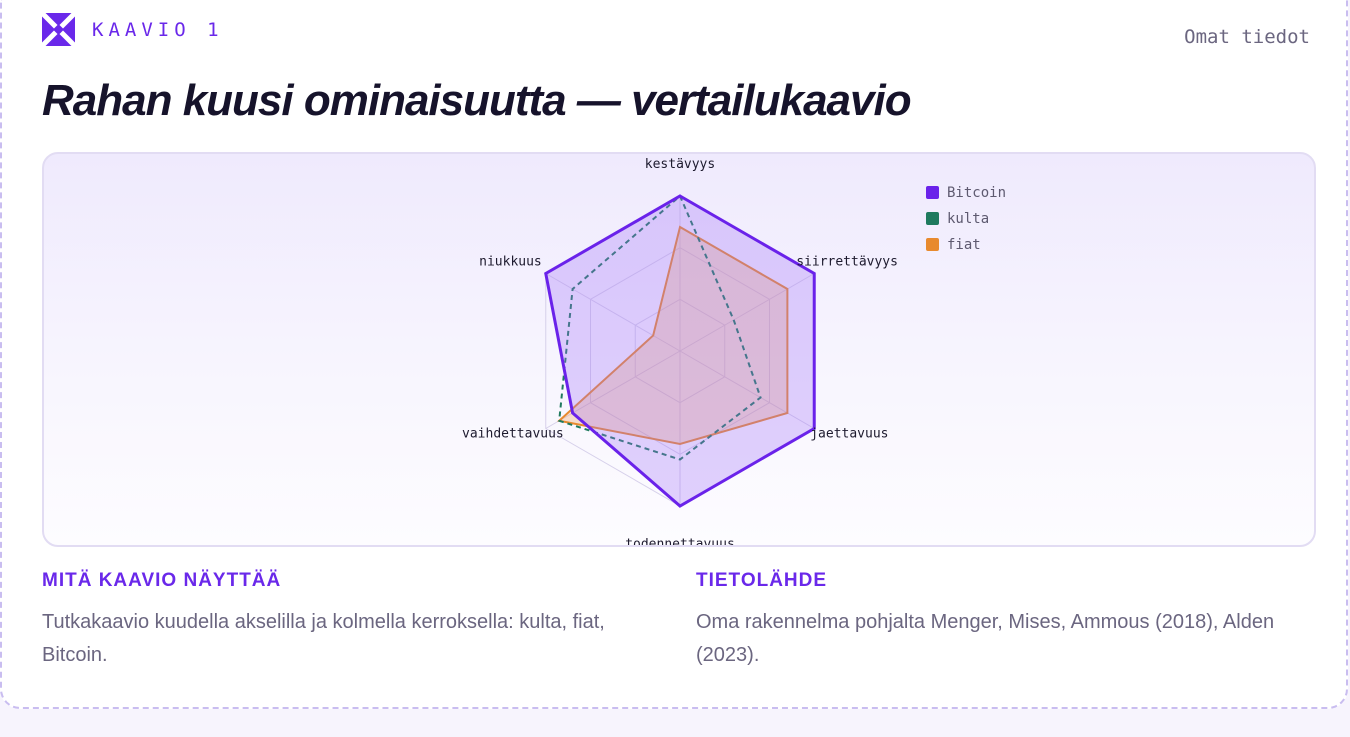 The height and width of the screenshot is (737, 1350). Describe the element at coordinates (513, 434) in the screenshot. I see `axis-label-4: vaihdettavuus` at that location.